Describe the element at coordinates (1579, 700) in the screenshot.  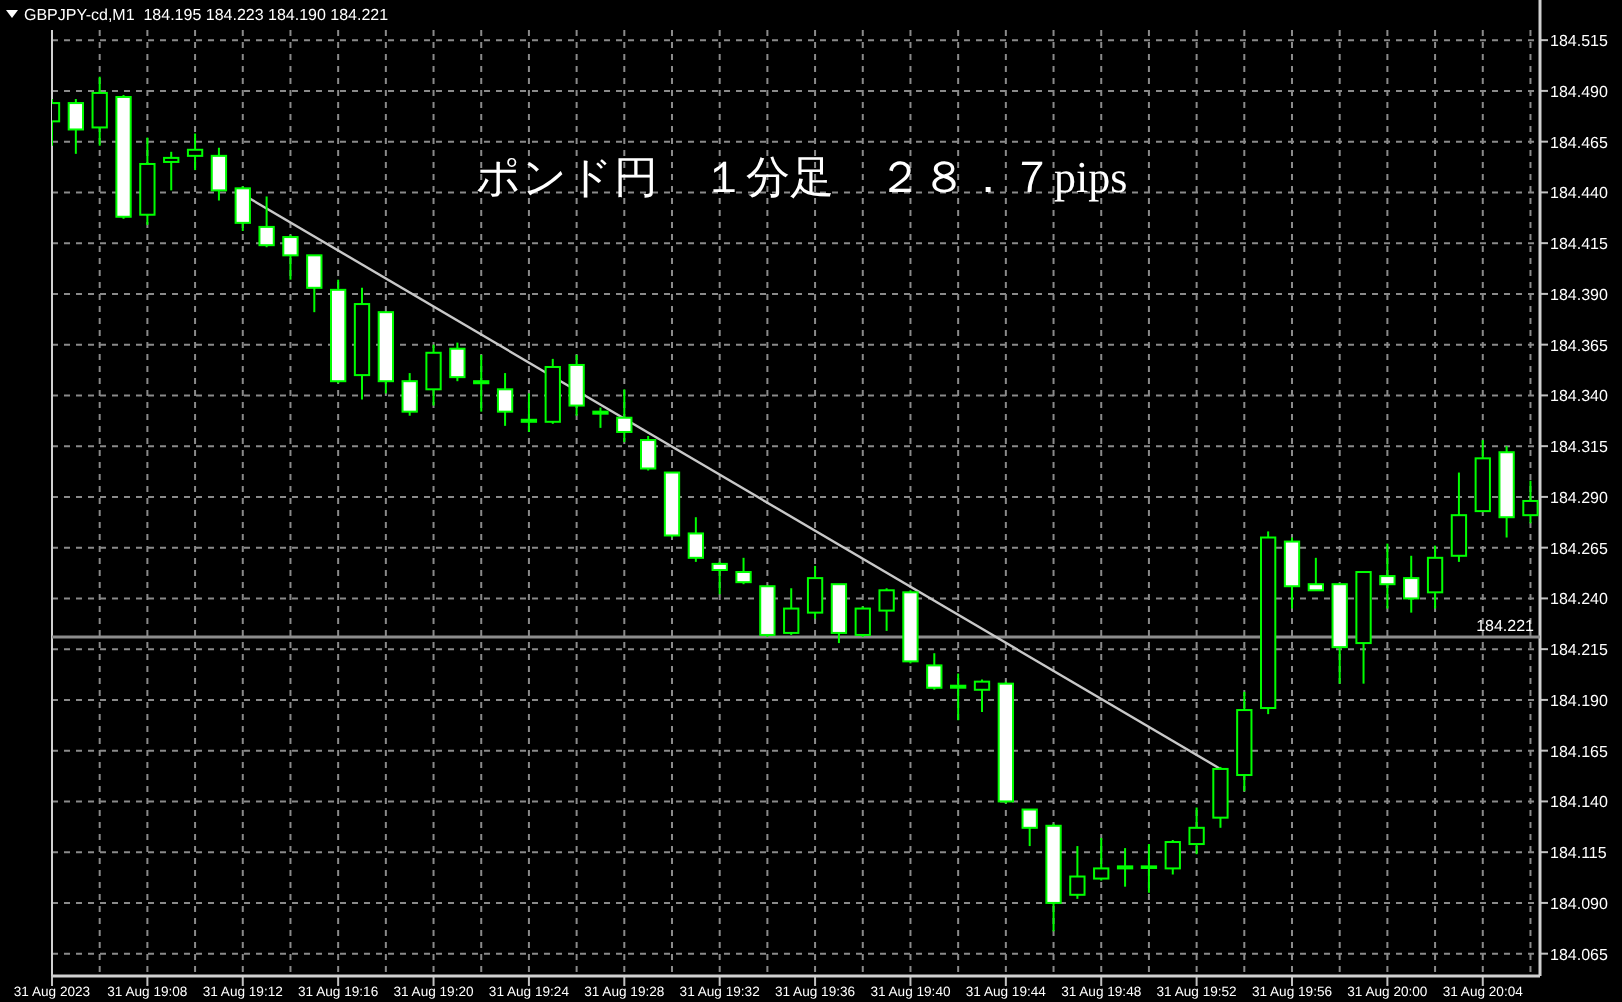
I see `y-tick-label: 184.190` at that location.